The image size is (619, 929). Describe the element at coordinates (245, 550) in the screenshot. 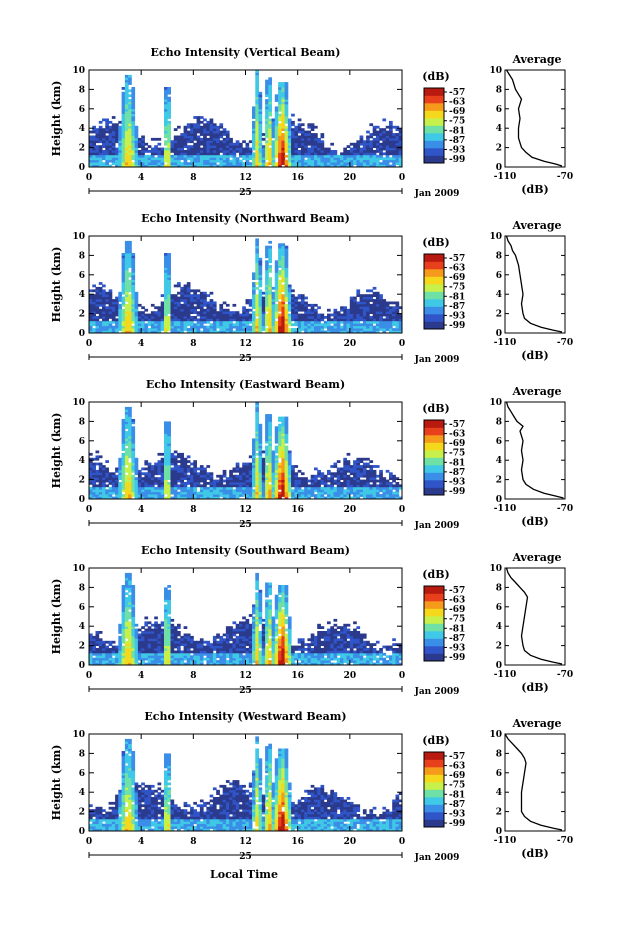

I see `panel-title: Echo Intensity (Southward Beam)` at that location.